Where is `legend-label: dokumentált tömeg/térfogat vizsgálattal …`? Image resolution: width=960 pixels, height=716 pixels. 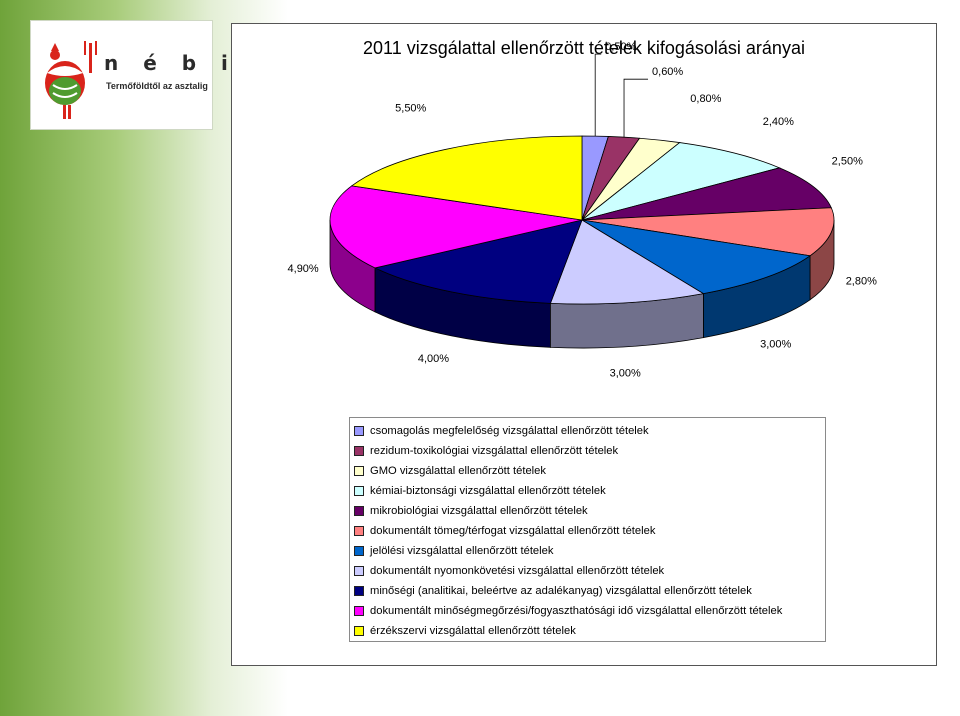 legend-label: dokumentált tömeg/térfogat vizsgálattal … is located at coordinates (513, 531).